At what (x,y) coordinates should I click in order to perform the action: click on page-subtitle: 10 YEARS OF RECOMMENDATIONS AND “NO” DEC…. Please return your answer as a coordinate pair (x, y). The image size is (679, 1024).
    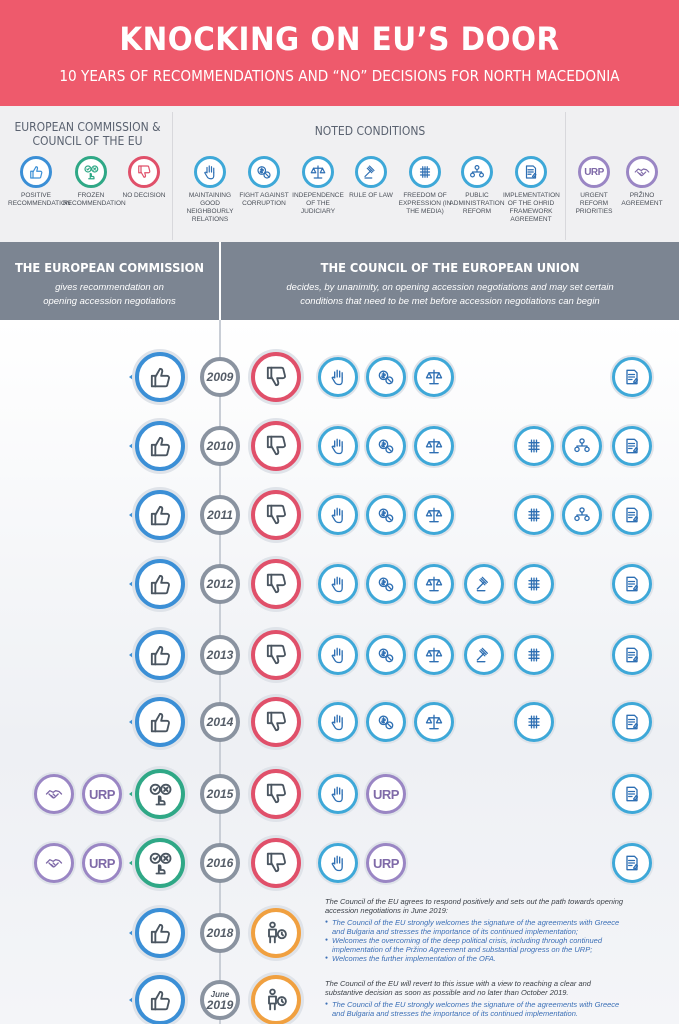
    Looking at the image, I should click on (339, 76).